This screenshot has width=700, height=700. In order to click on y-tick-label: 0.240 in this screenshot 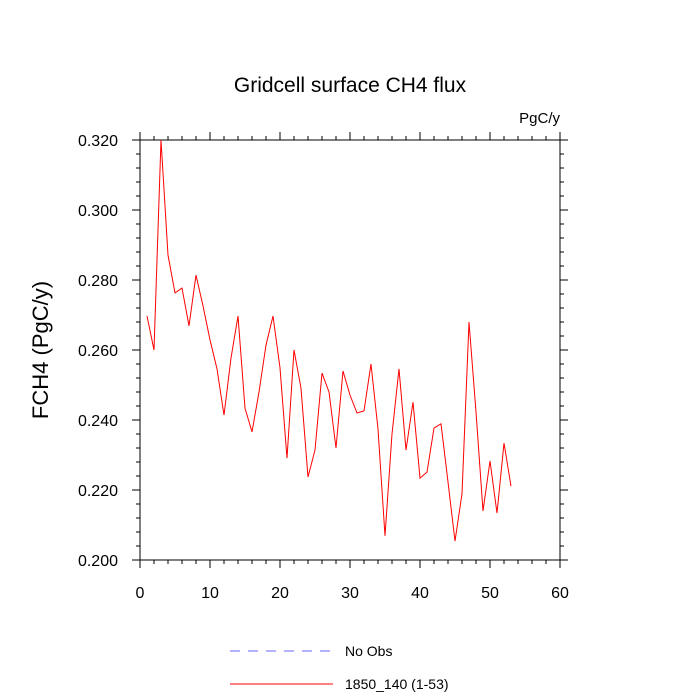, I will do `click(98, 421)`.